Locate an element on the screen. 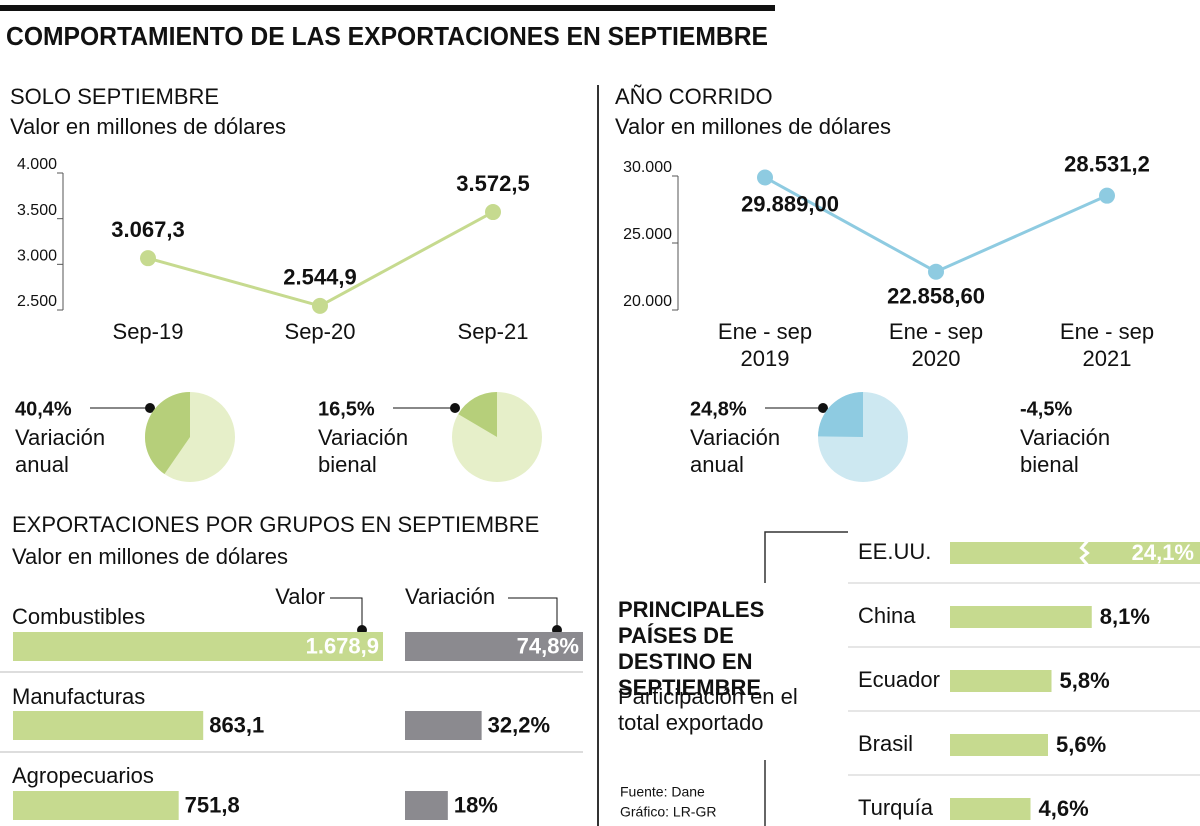  value-label: 4,6% is located at coordinates (1064, 808).